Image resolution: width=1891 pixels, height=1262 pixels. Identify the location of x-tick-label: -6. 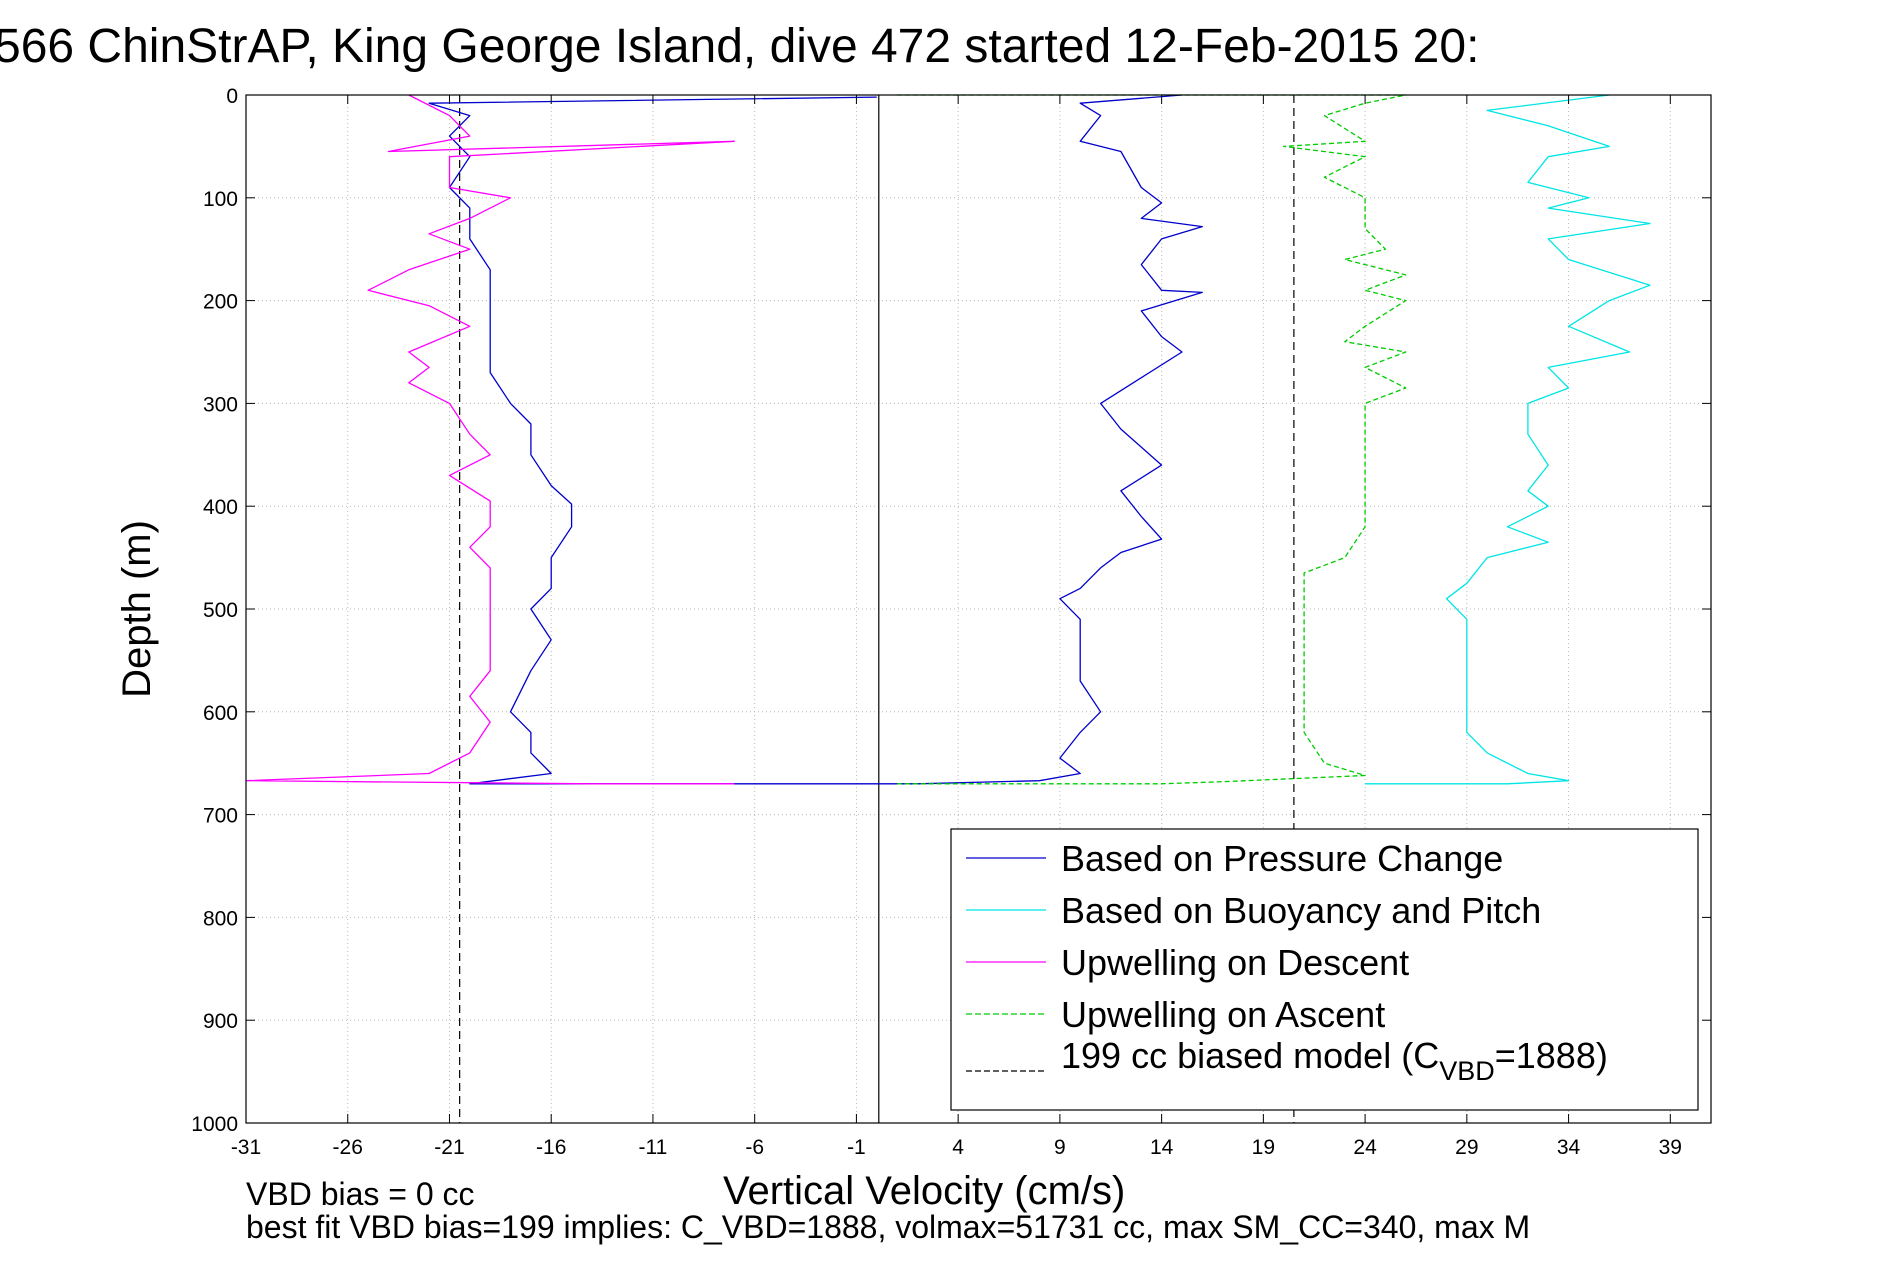
(754, 1147).